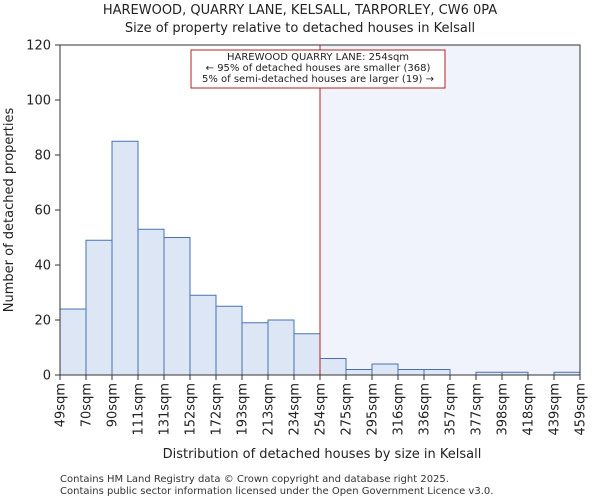 This screenshot has height=500, width=600. I want to click on x-tick-label: 193sqm, so click(243, 409).